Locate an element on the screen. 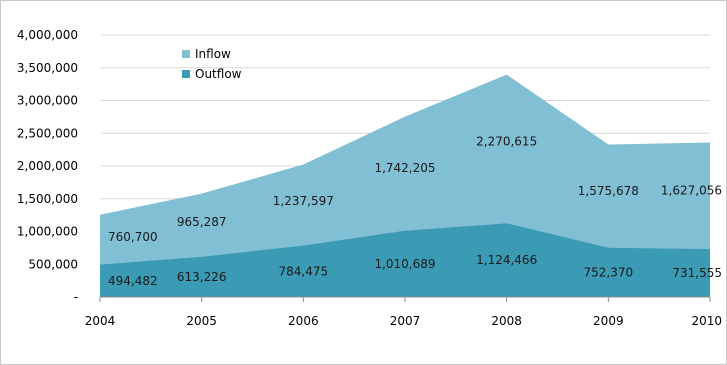  legend-label: Outflow is located at coordinates (218, 74).